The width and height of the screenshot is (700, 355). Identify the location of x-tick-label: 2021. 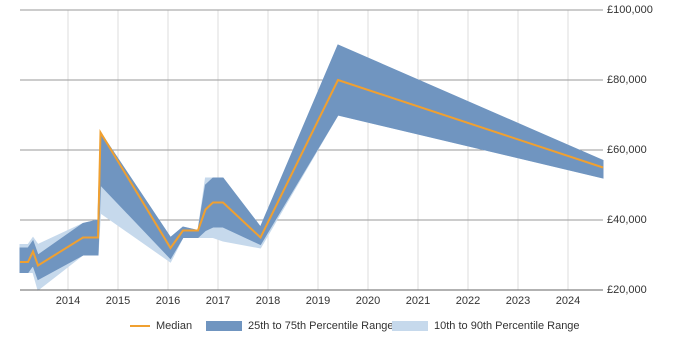
(418, 301).